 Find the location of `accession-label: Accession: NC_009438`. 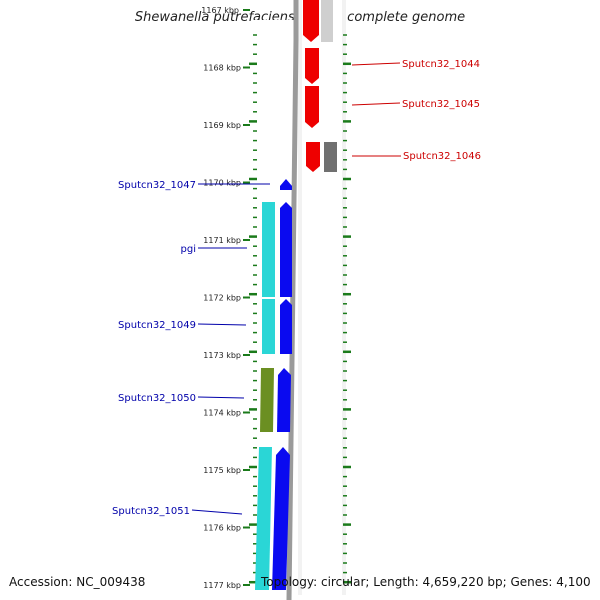

accession-label: Accession: NC_009438 is located at coordinates (77, 582).